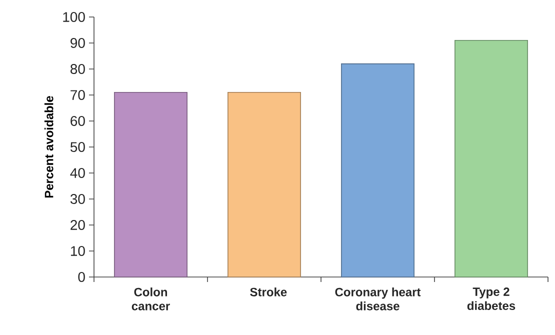  What do you see at coordinates (151, 299) in the screenshot?
I see `x-tick-label: Colon cancer` at bounding box center [151, 299].